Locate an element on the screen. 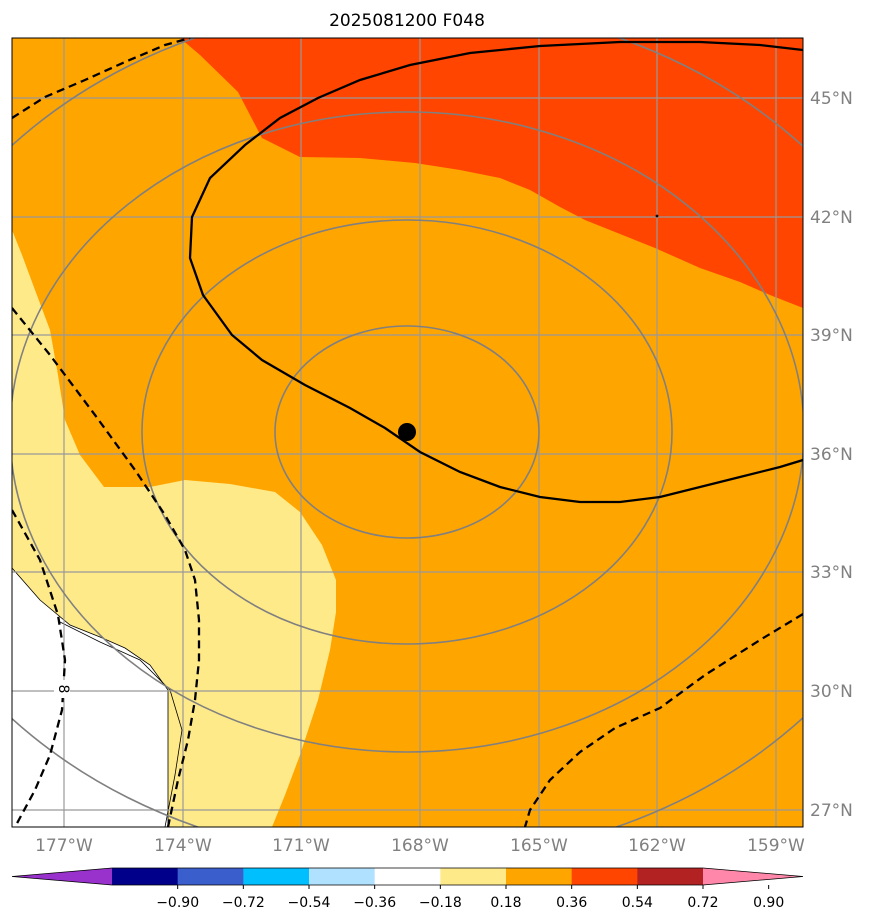  dashed-contour-w is located at coordinates (106, 567).